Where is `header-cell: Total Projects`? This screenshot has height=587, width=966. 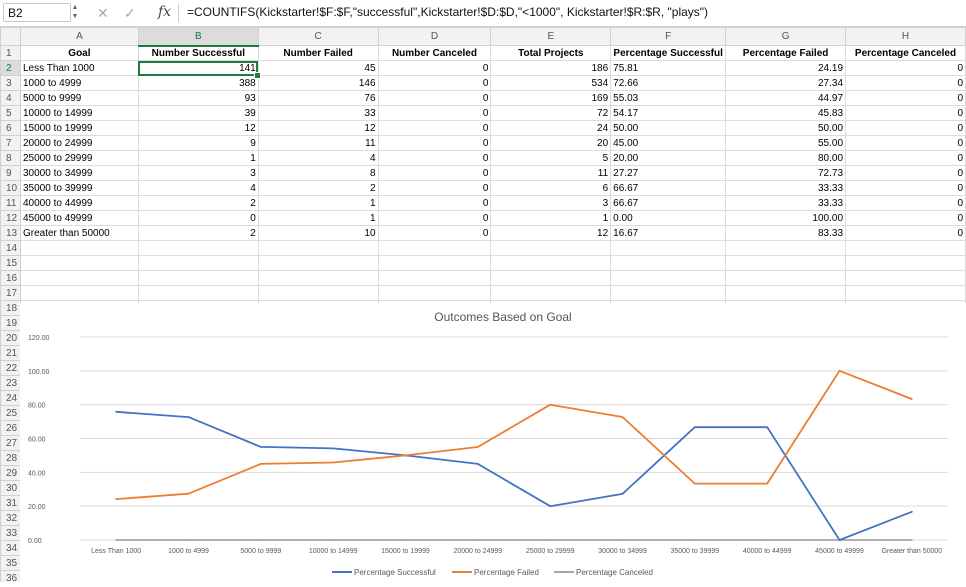 header-cell: Total Projects is located at coordinates (551, 53).